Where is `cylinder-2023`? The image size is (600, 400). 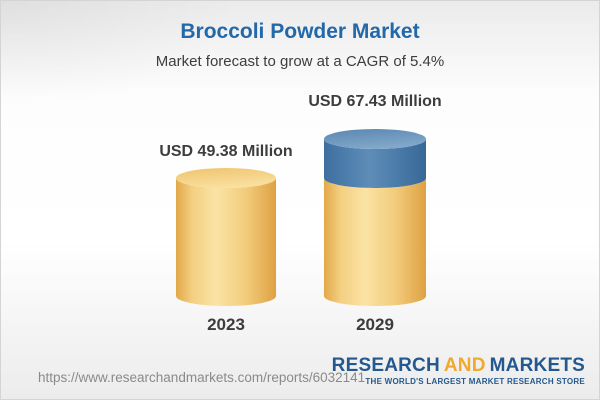
cylinder-2023 is located at coordinates (226, 237).